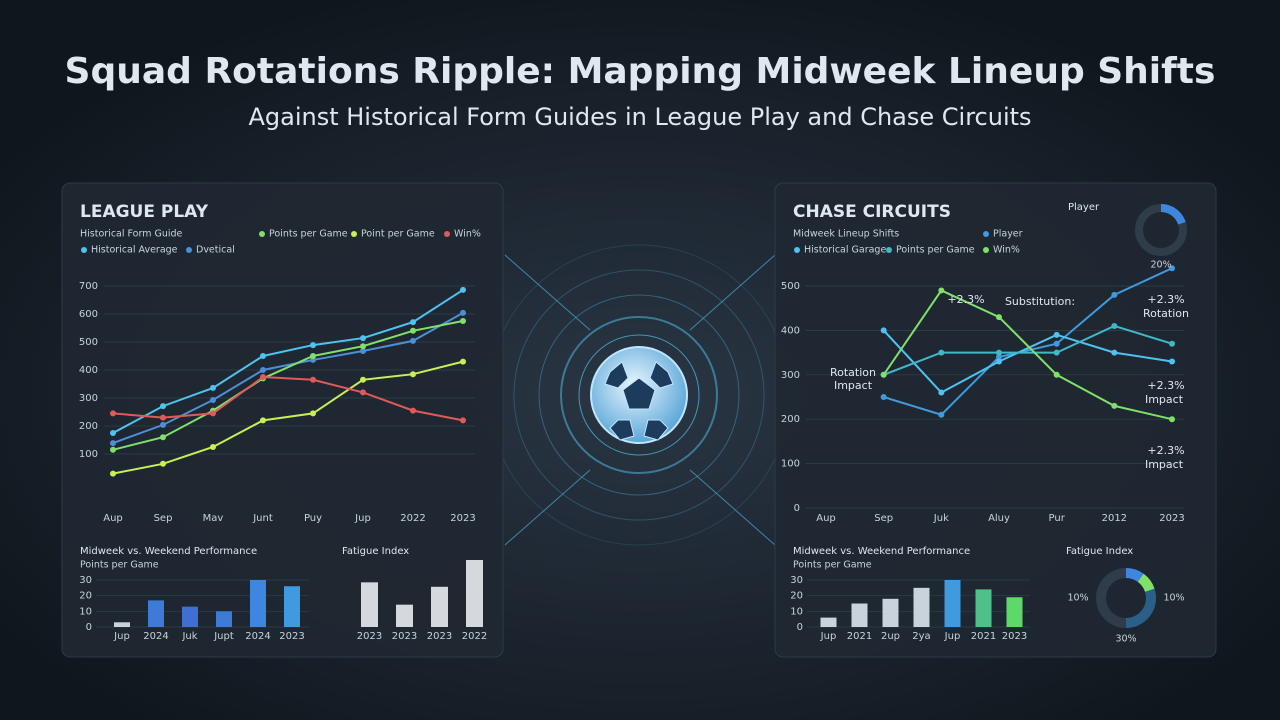 This screenshot has height=720, width=1280. I want to click on legend-label: Win%, so click(467, 234).